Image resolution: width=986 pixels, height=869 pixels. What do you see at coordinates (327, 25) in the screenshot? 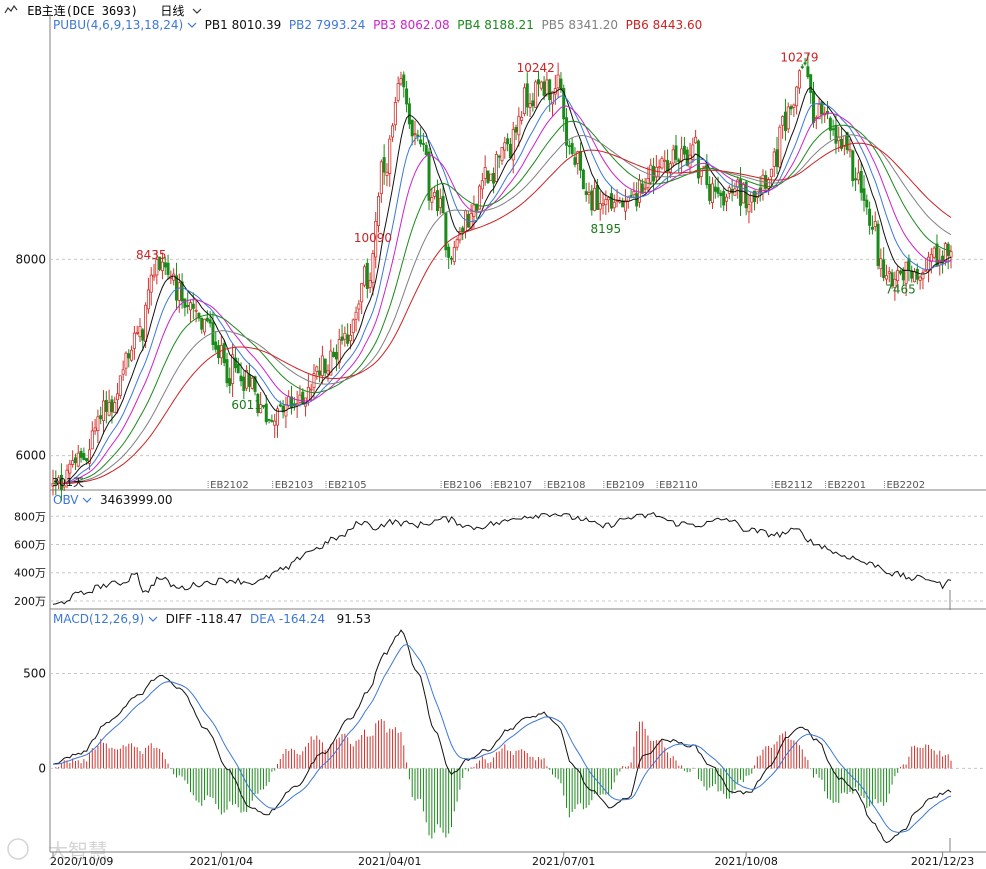
I see `pb2-legend: PB2 7993.24` at bounding box center [327, 25].